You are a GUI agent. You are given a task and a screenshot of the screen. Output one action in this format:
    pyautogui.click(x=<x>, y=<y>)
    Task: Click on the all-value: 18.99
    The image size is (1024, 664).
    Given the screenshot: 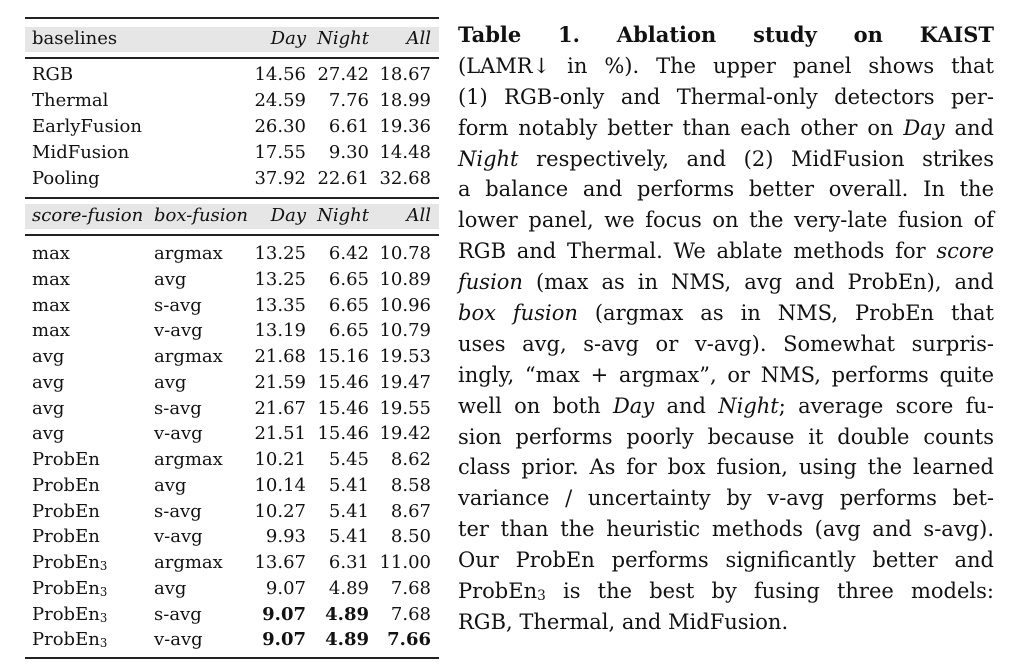 What is the action you would take?
    pyautogui.click(x=405, y=100)
    